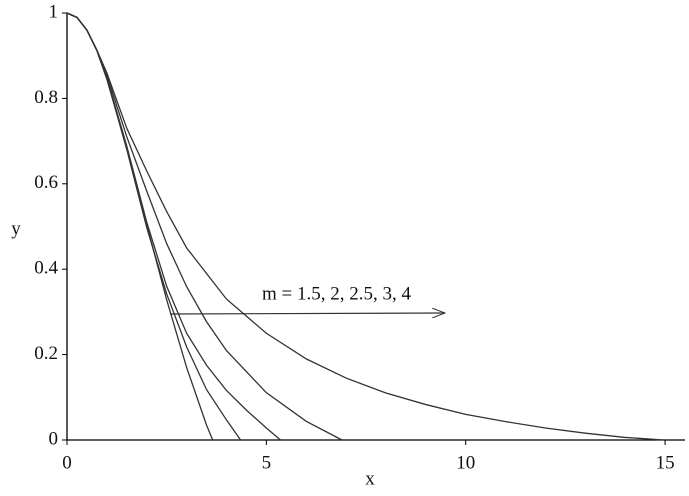 The image size is (689, 496). What do you see at coordinates (370, 478) in the screenshot?
I see `x-axis-label: x` at bounding box center [370, 478].